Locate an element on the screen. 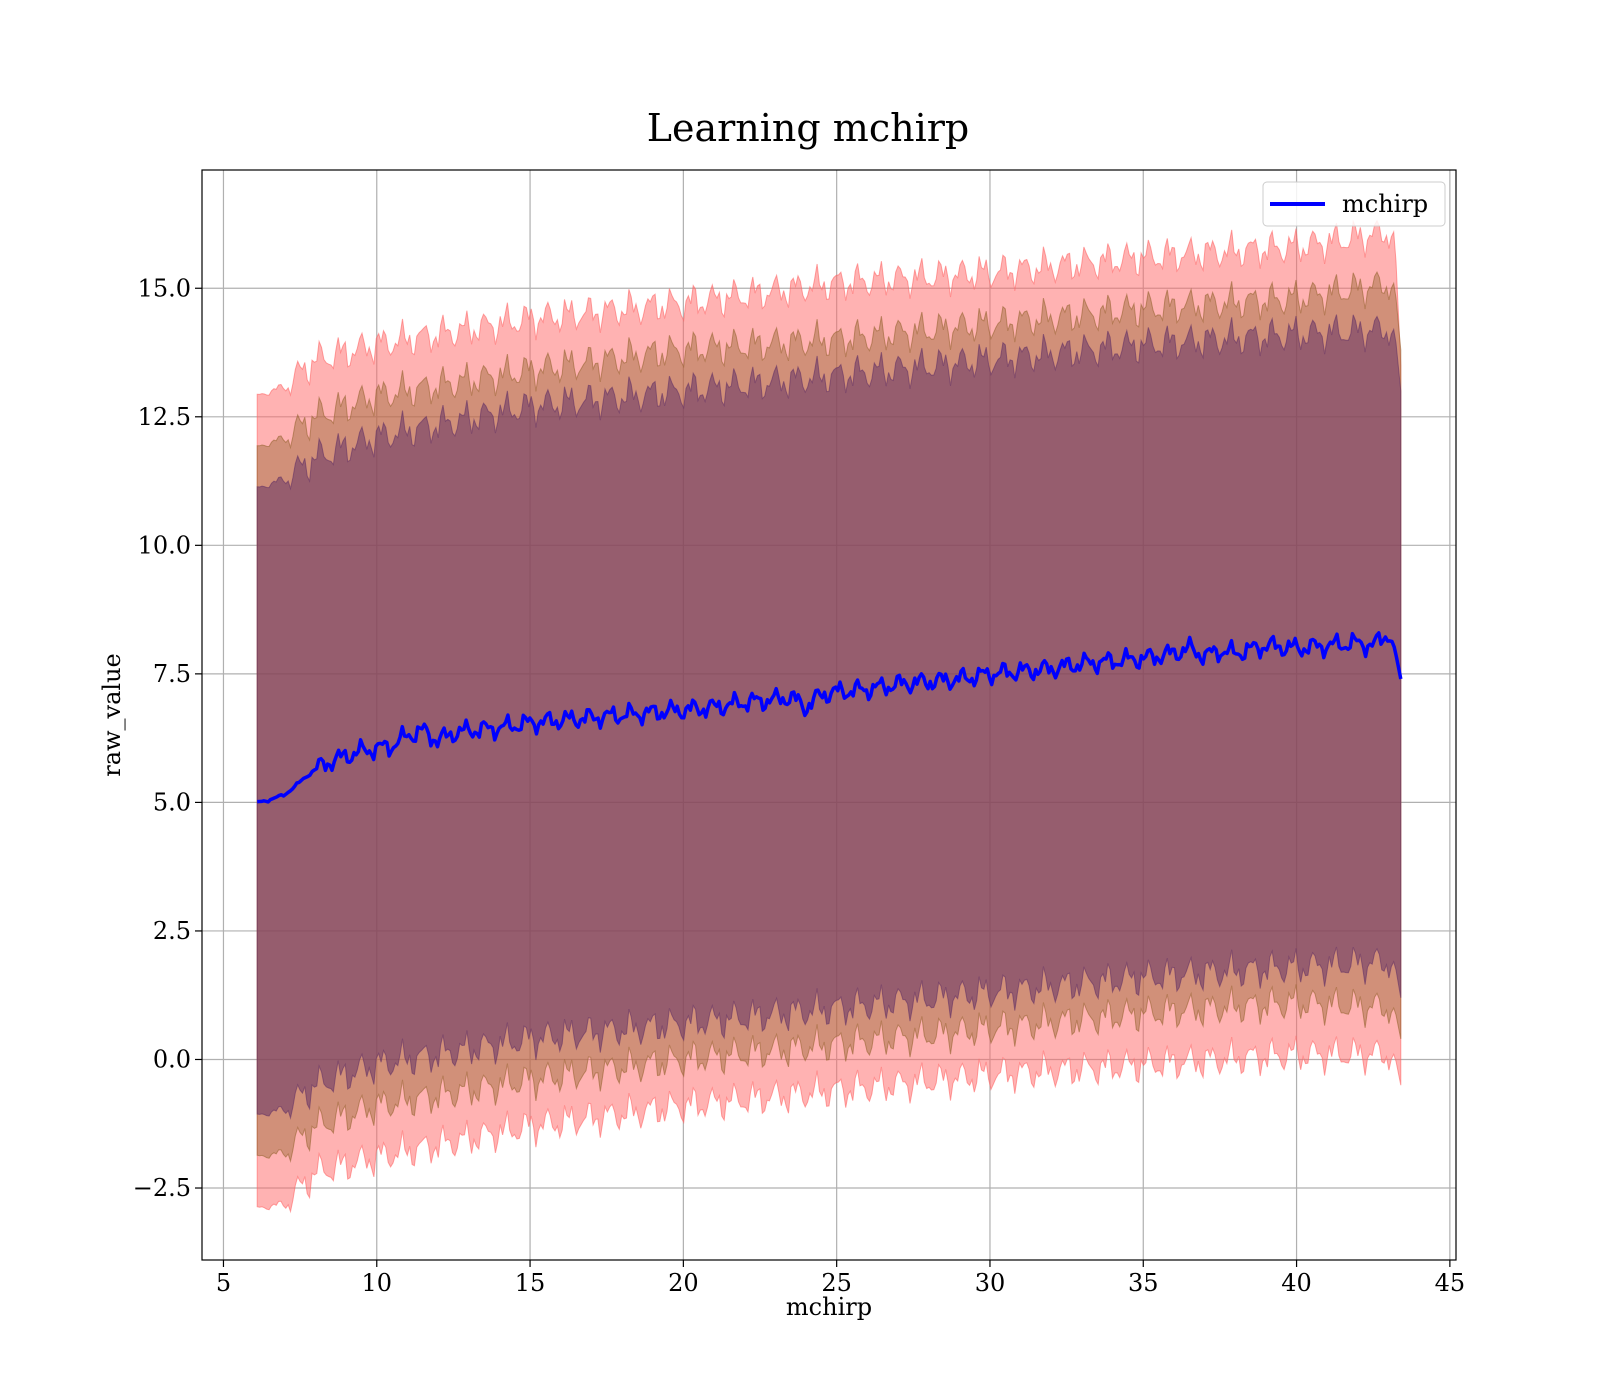  x-tick-label: 15 is located at coordinates (530, 1283).